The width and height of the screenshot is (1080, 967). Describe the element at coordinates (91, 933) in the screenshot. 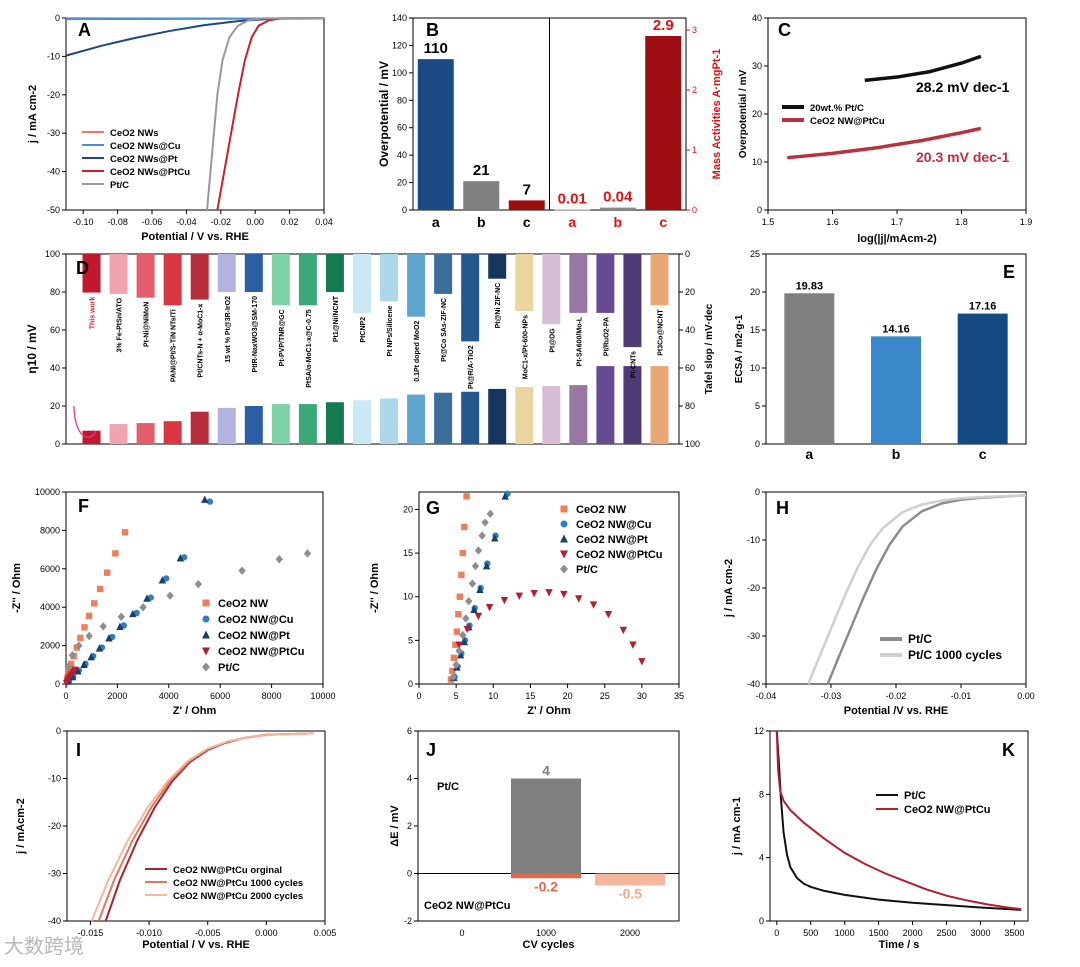

I see `x-tick-label: -0.015` at that location.